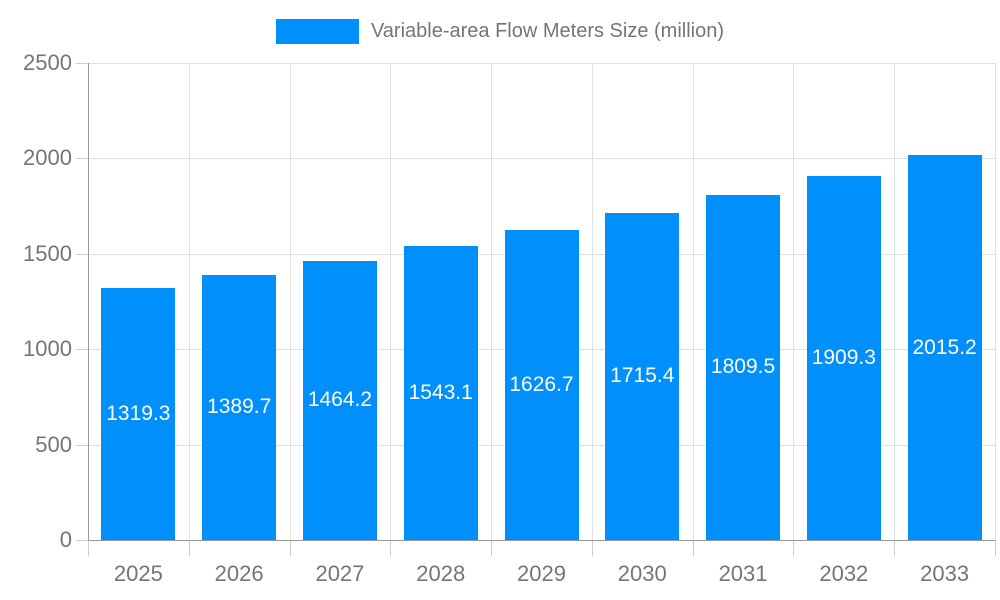 This screenshot has height=600, width=1000. Describe the element at coordinates (642, 573) in the screenshot. I see `x-tick-label: 2030` at that location.